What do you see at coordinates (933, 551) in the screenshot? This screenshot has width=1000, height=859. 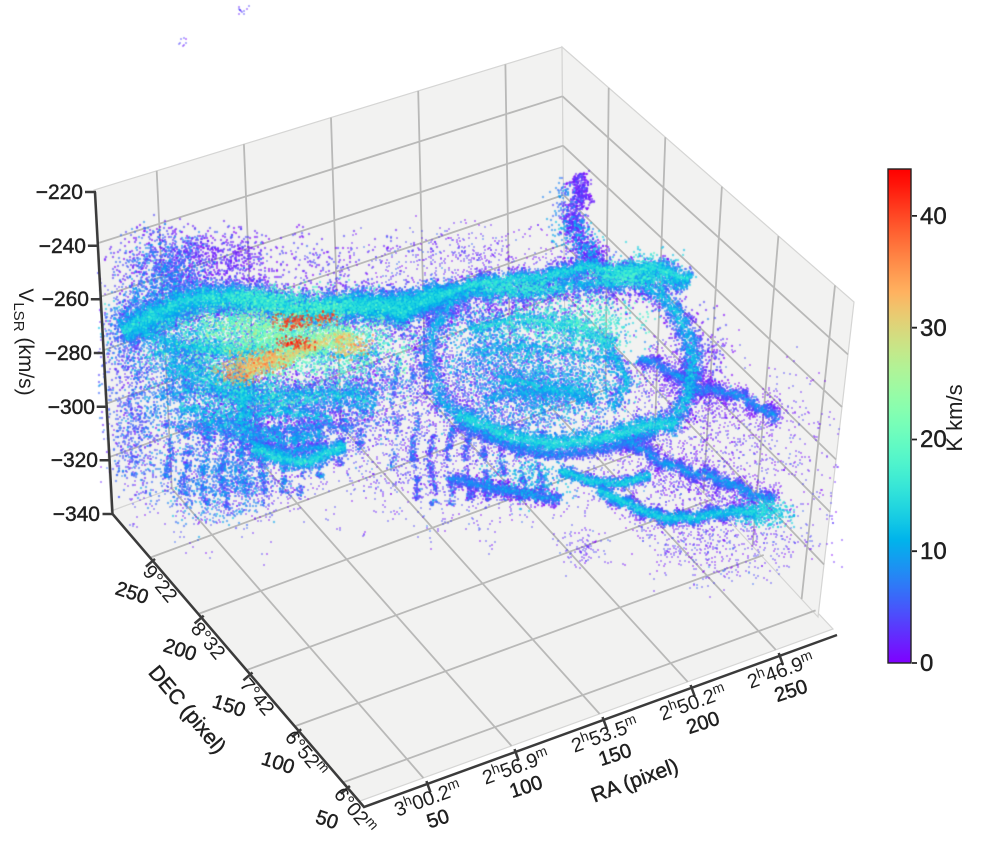 I see `svg-text: 10` at bounding box center [933, 551].